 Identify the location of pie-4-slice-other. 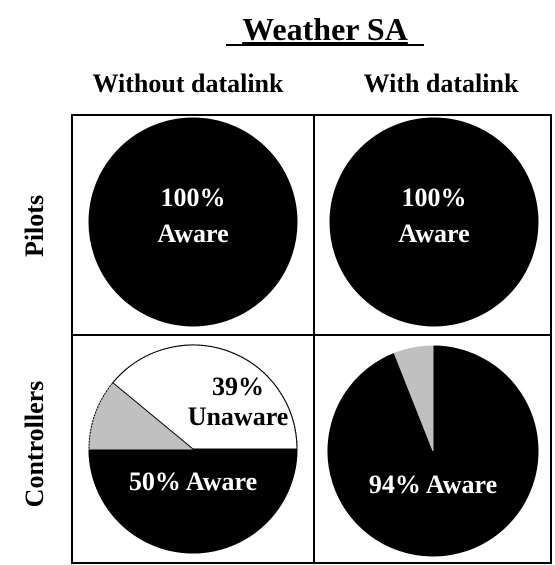
(413, 398).